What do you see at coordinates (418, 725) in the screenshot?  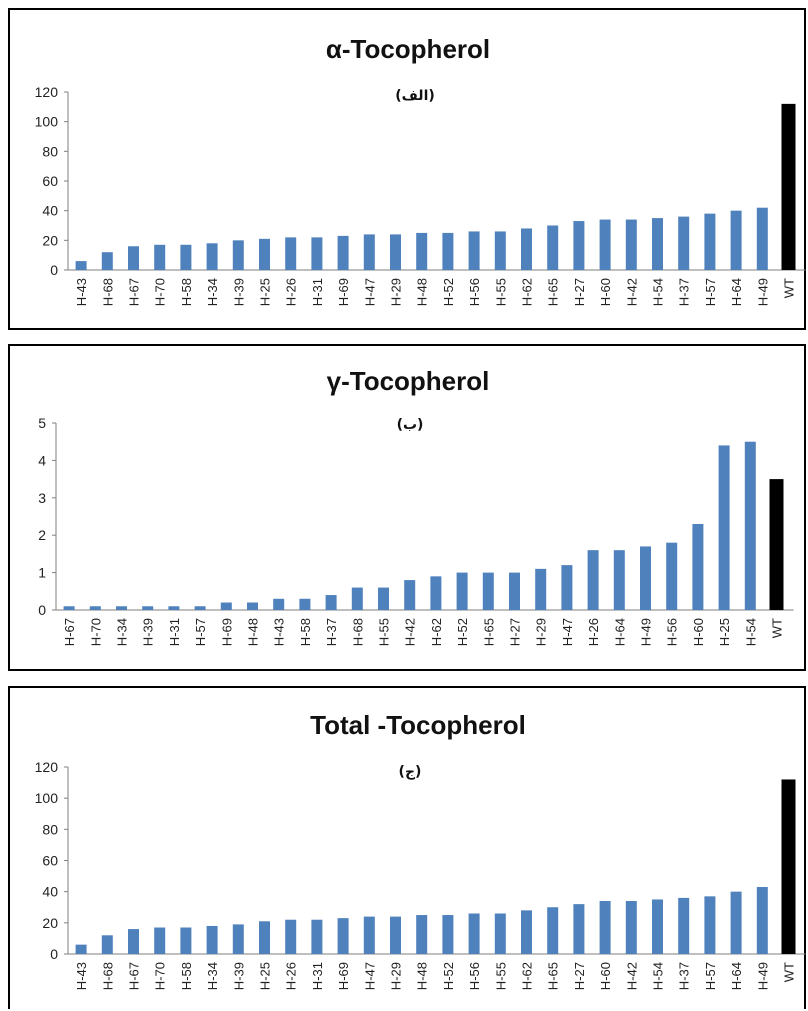 I see `chart-title: Total -Tocopherol` at bounding box center [418, 725].